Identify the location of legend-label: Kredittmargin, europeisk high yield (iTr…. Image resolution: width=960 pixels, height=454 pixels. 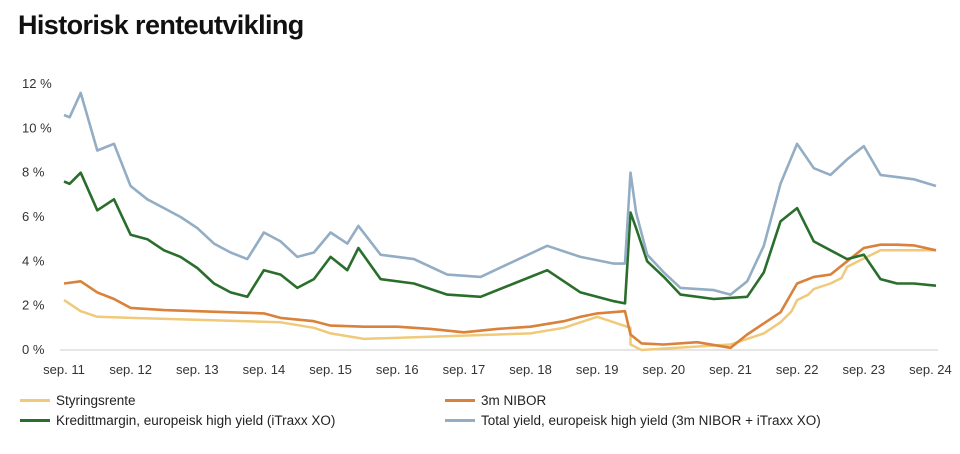
(196, 420).